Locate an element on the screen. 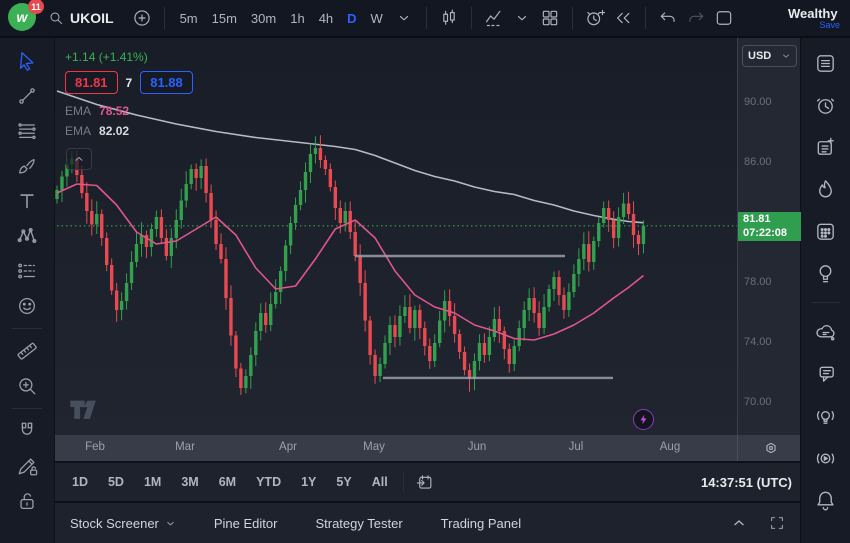 This screenshot has height=543, width=850. symbol-search-button: UKOIL is located at coordinates (81, 18).